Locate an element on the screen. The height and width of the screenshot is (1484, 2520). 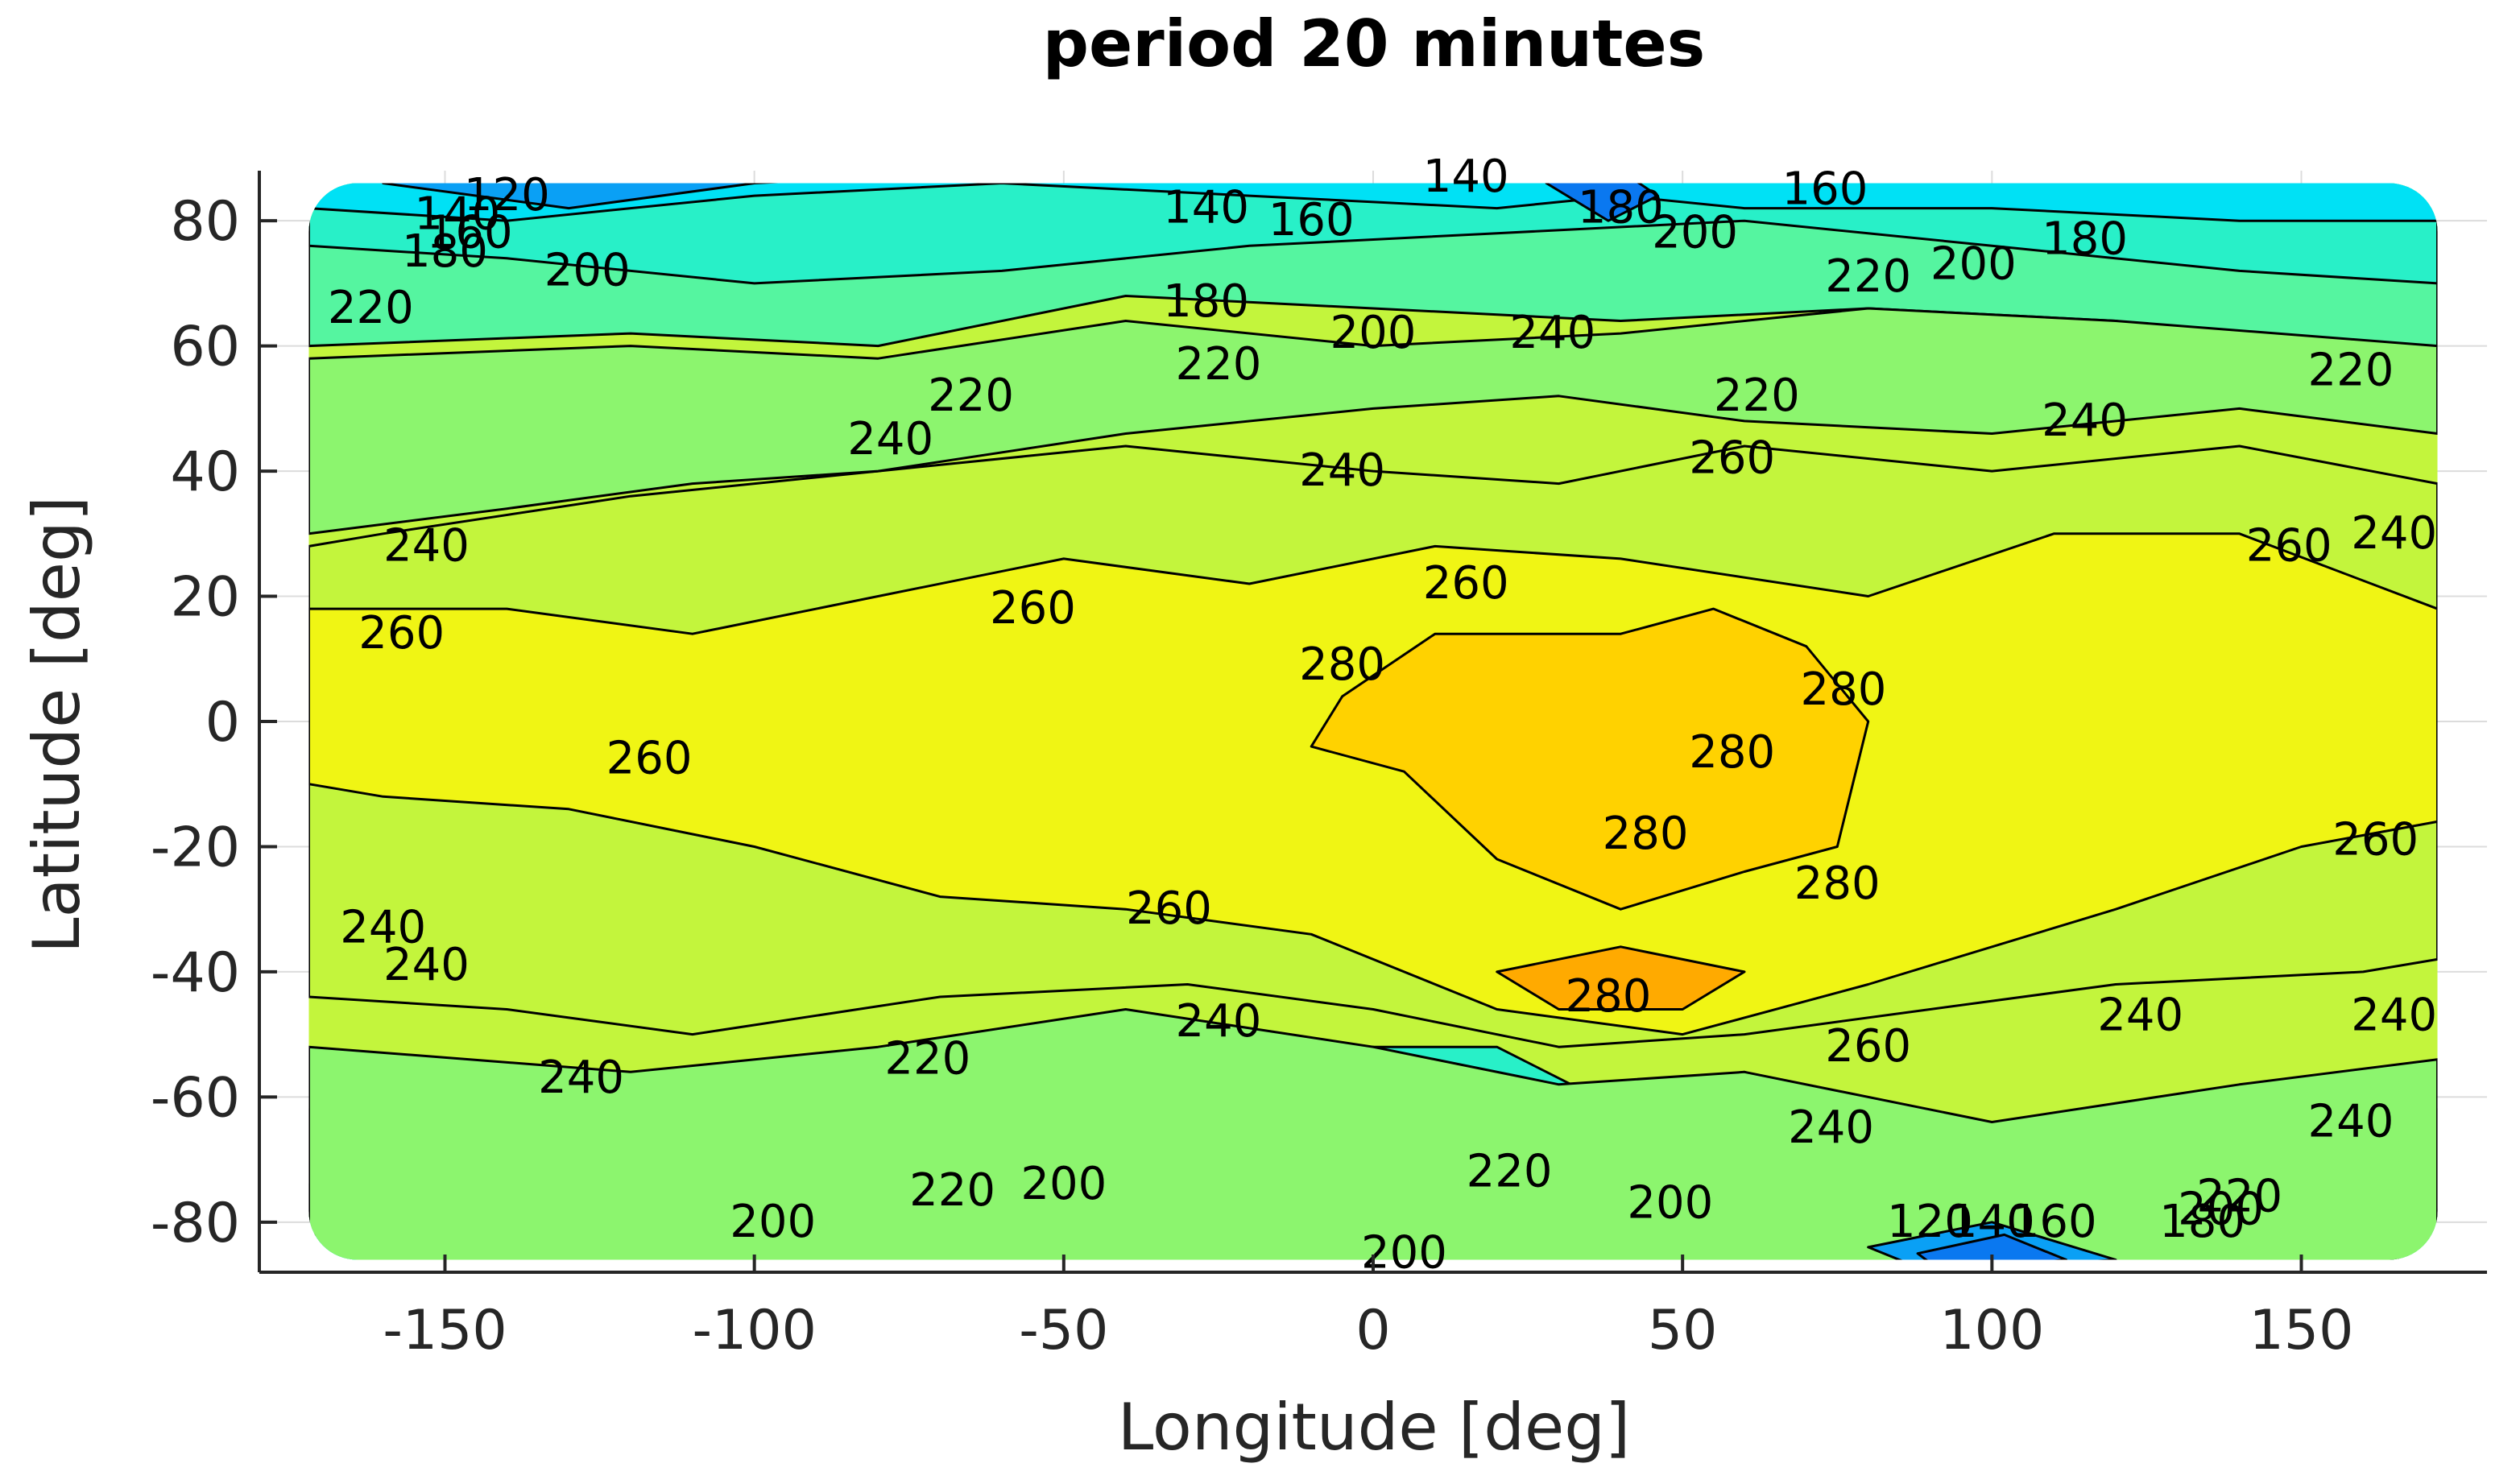
x-tick-label--150: -150 is located at coordinates (445, 1330).